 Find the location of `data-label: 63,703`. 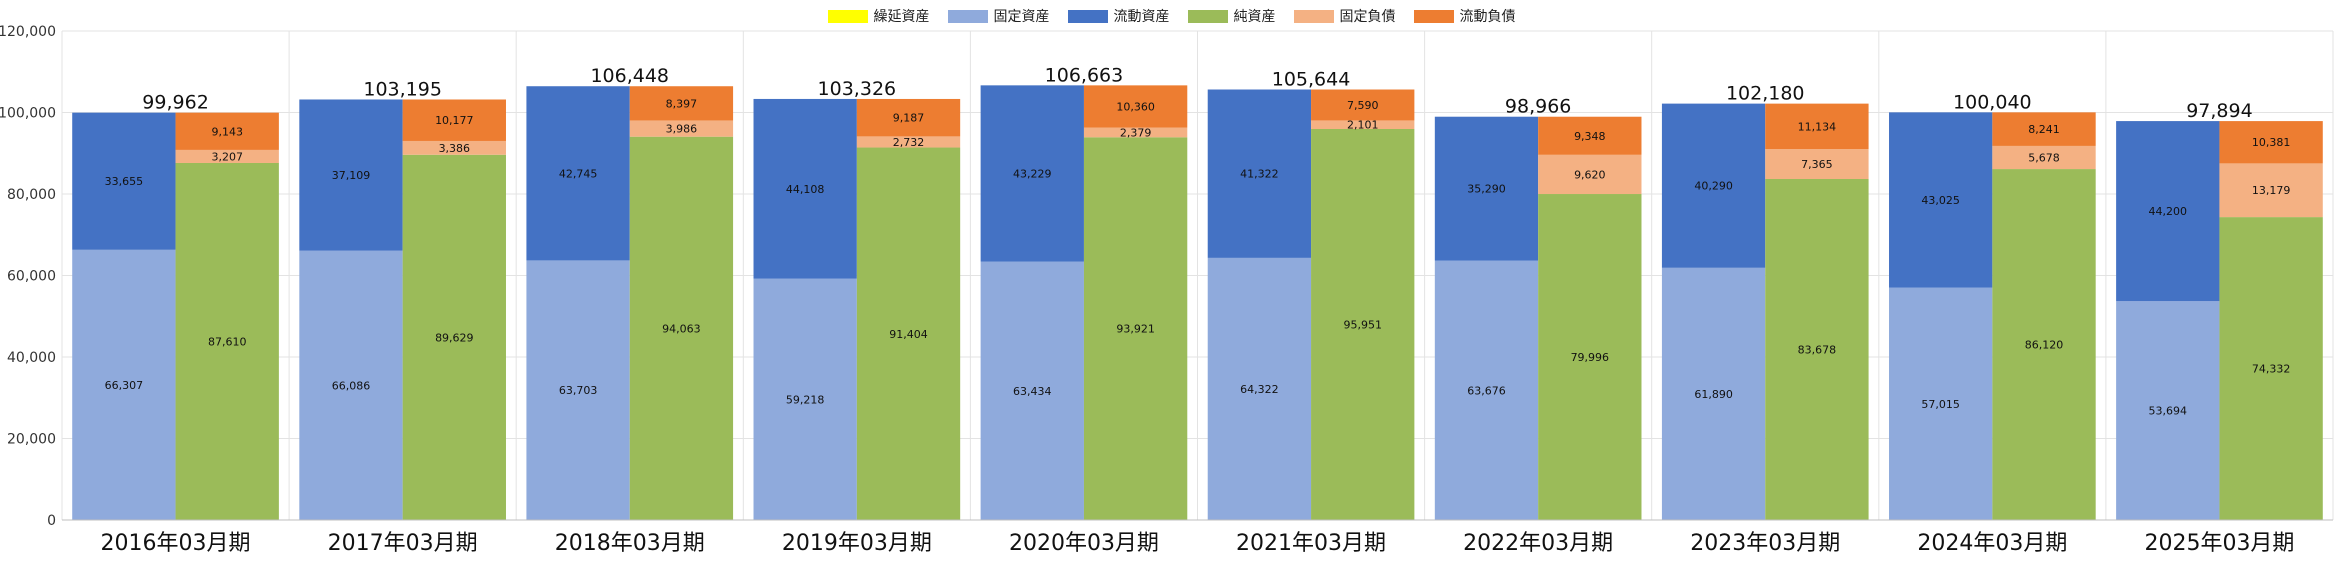

data-label: 63,703 is located at coordinates (578, 390).